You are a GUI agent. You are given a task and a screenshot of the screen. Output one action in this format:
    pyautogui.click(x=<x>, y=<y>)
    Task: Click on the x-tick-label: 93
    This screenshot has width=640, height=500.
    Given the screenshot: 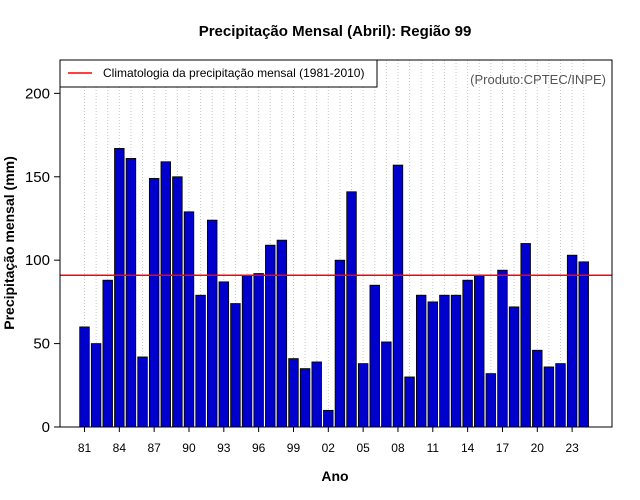 What is the action you would take?
    pyautogui.click(x=224, y=448)
    